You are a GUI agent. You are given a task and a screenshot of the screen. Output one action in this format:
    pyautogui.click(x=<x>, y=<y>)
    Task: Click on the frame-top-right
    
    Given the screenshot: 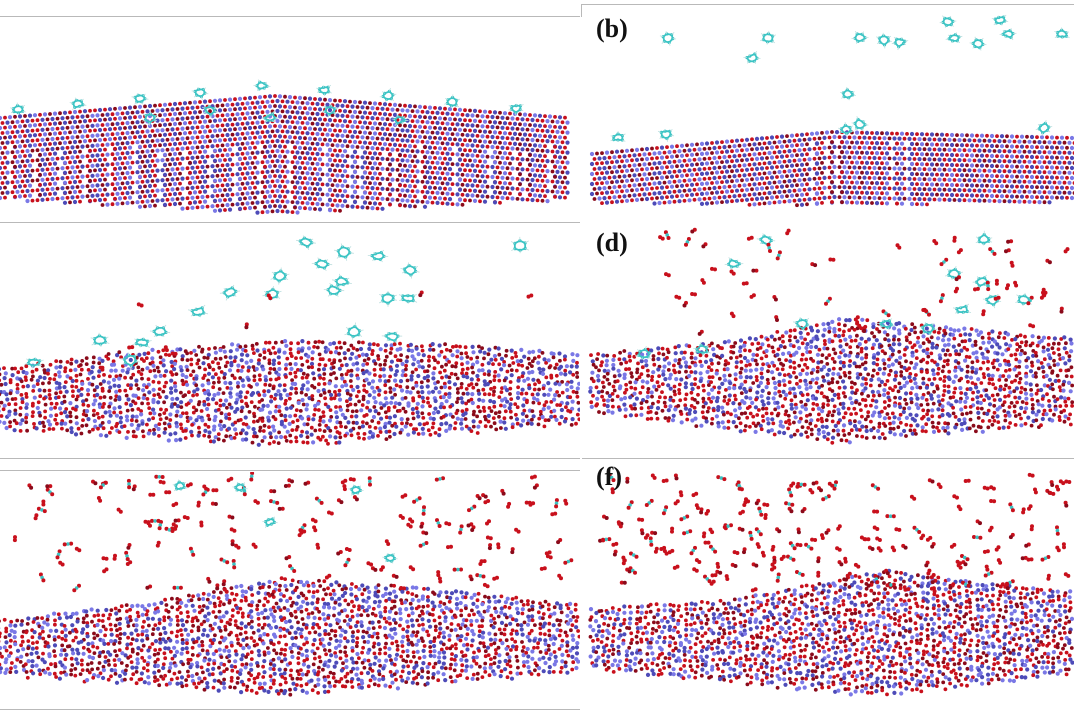 What is the action you would take?
    pyautogui.click(x=828, y=4)
    